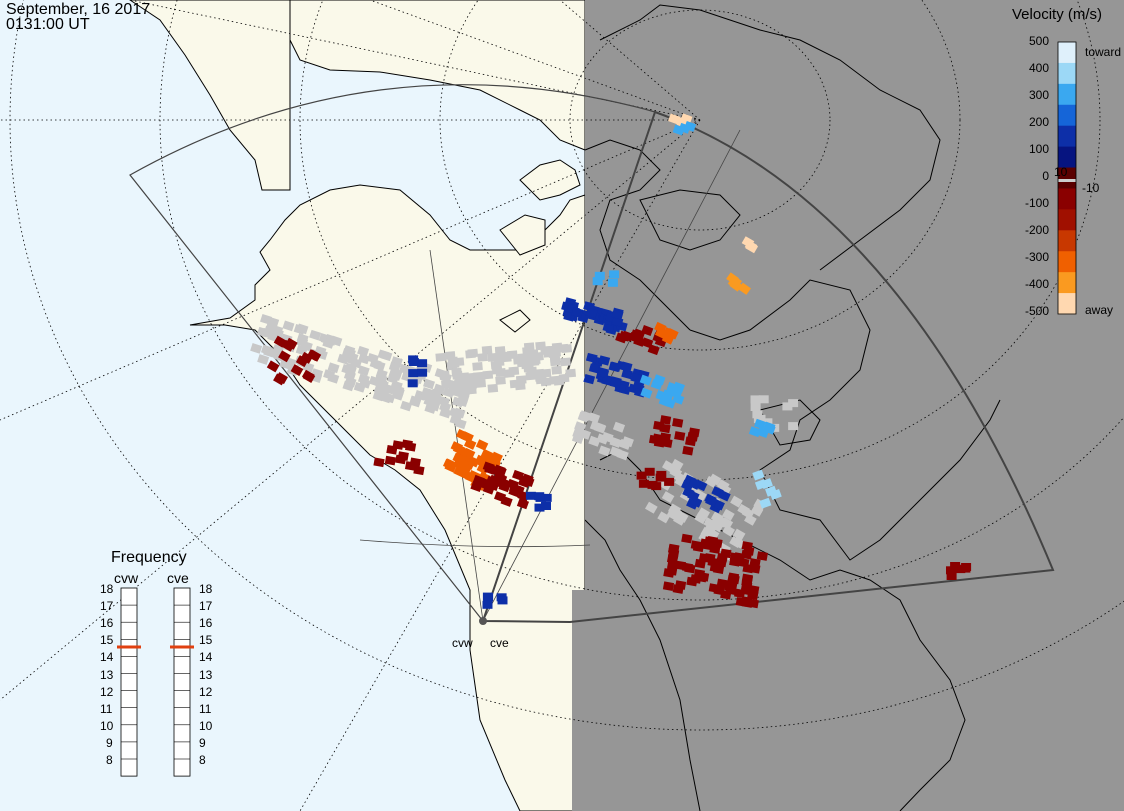  I want to click on frequency-scale-label-left: 9, so click(109, 742).